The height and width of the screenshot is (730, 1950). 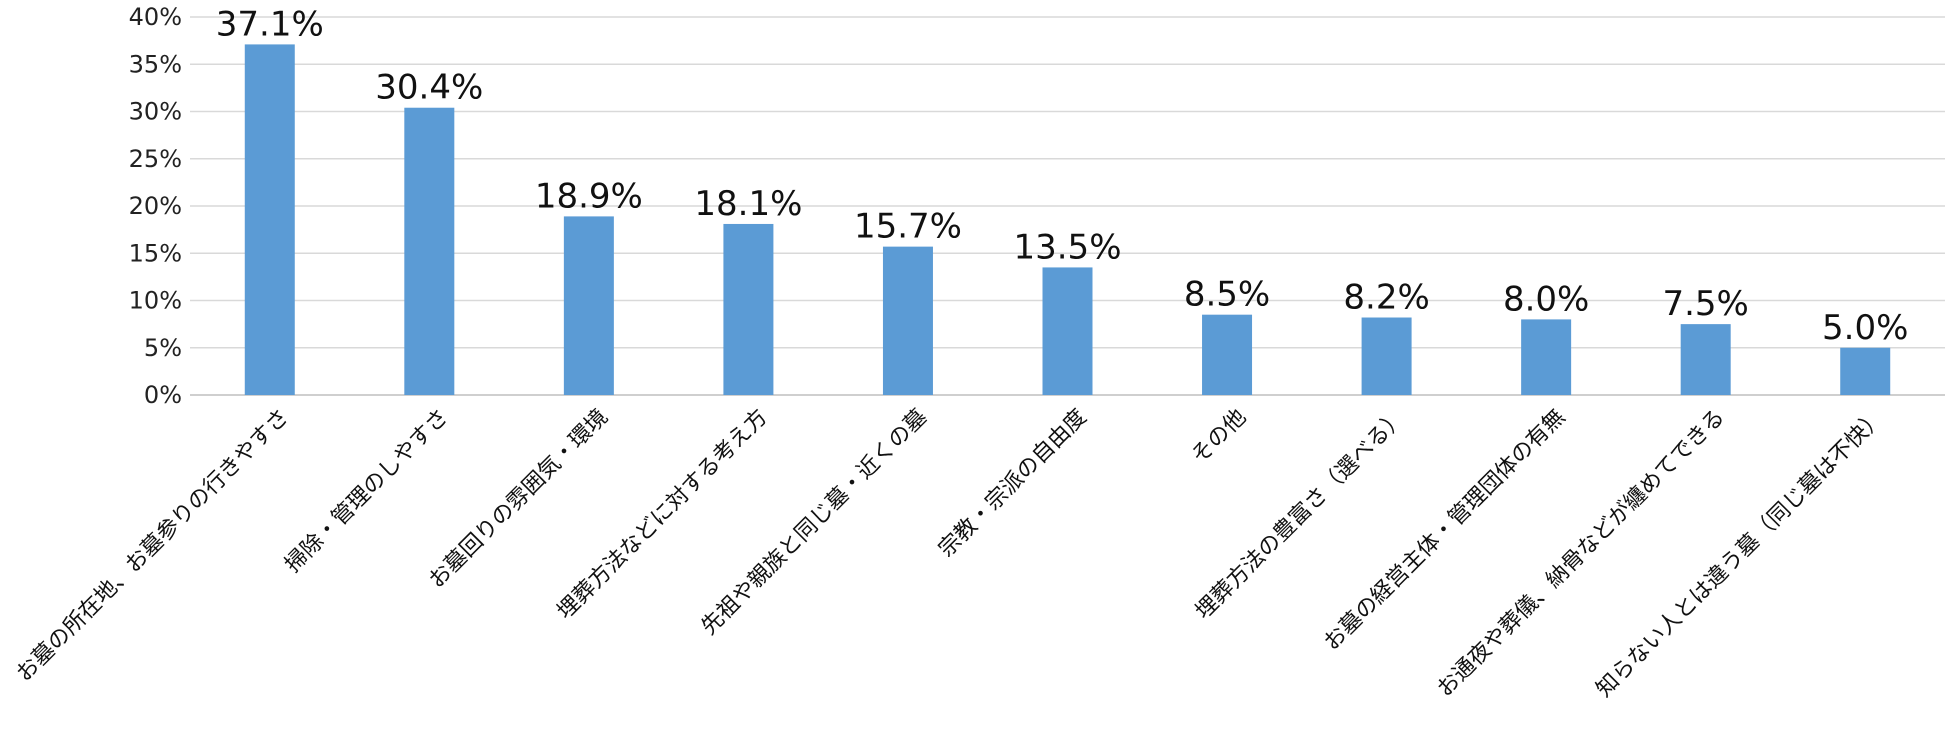 What do you see at coordinates (163, 395) in the screenshot?
I see `y-tick-label: 0%` at bounding box center [163, 395].